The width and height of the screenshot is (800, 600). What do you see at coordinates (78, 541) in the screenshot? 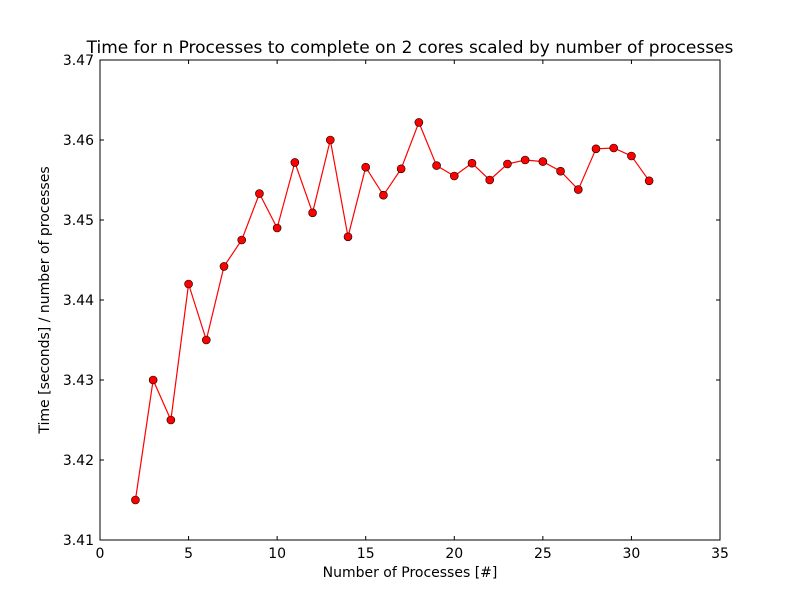
I see `y-tick-label: 3.41` at bounding box center [78, 541].